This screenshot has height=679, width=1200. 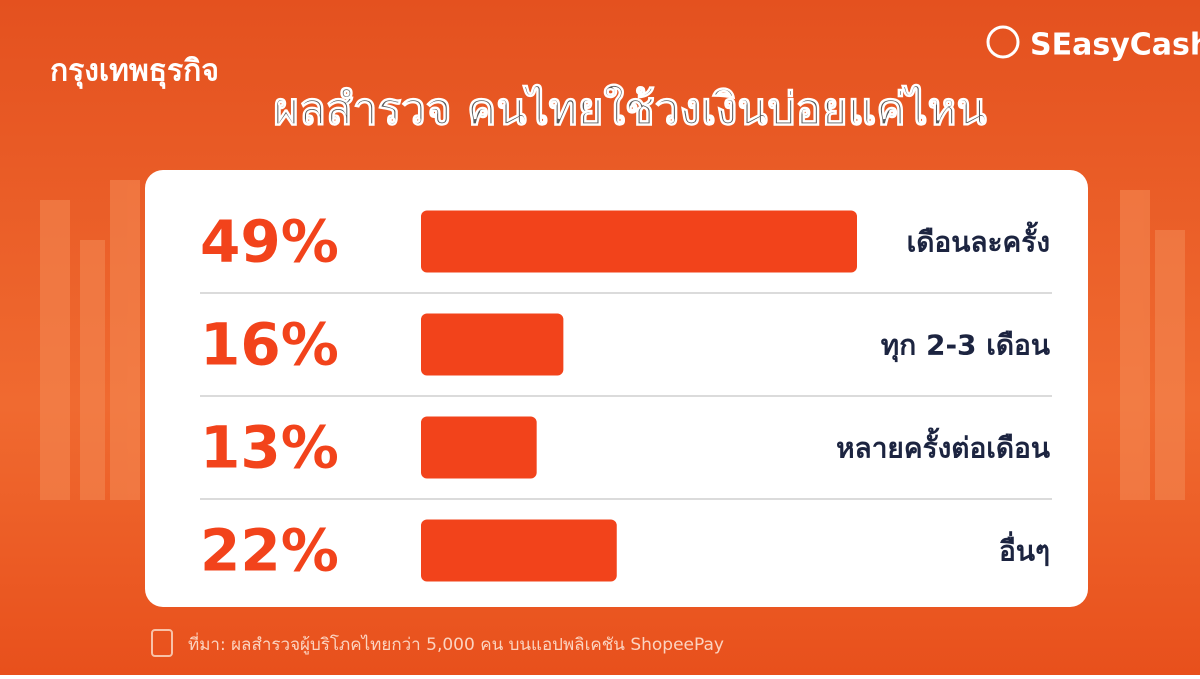 I want to click on brand-icon, so click(x=1003, y=42).